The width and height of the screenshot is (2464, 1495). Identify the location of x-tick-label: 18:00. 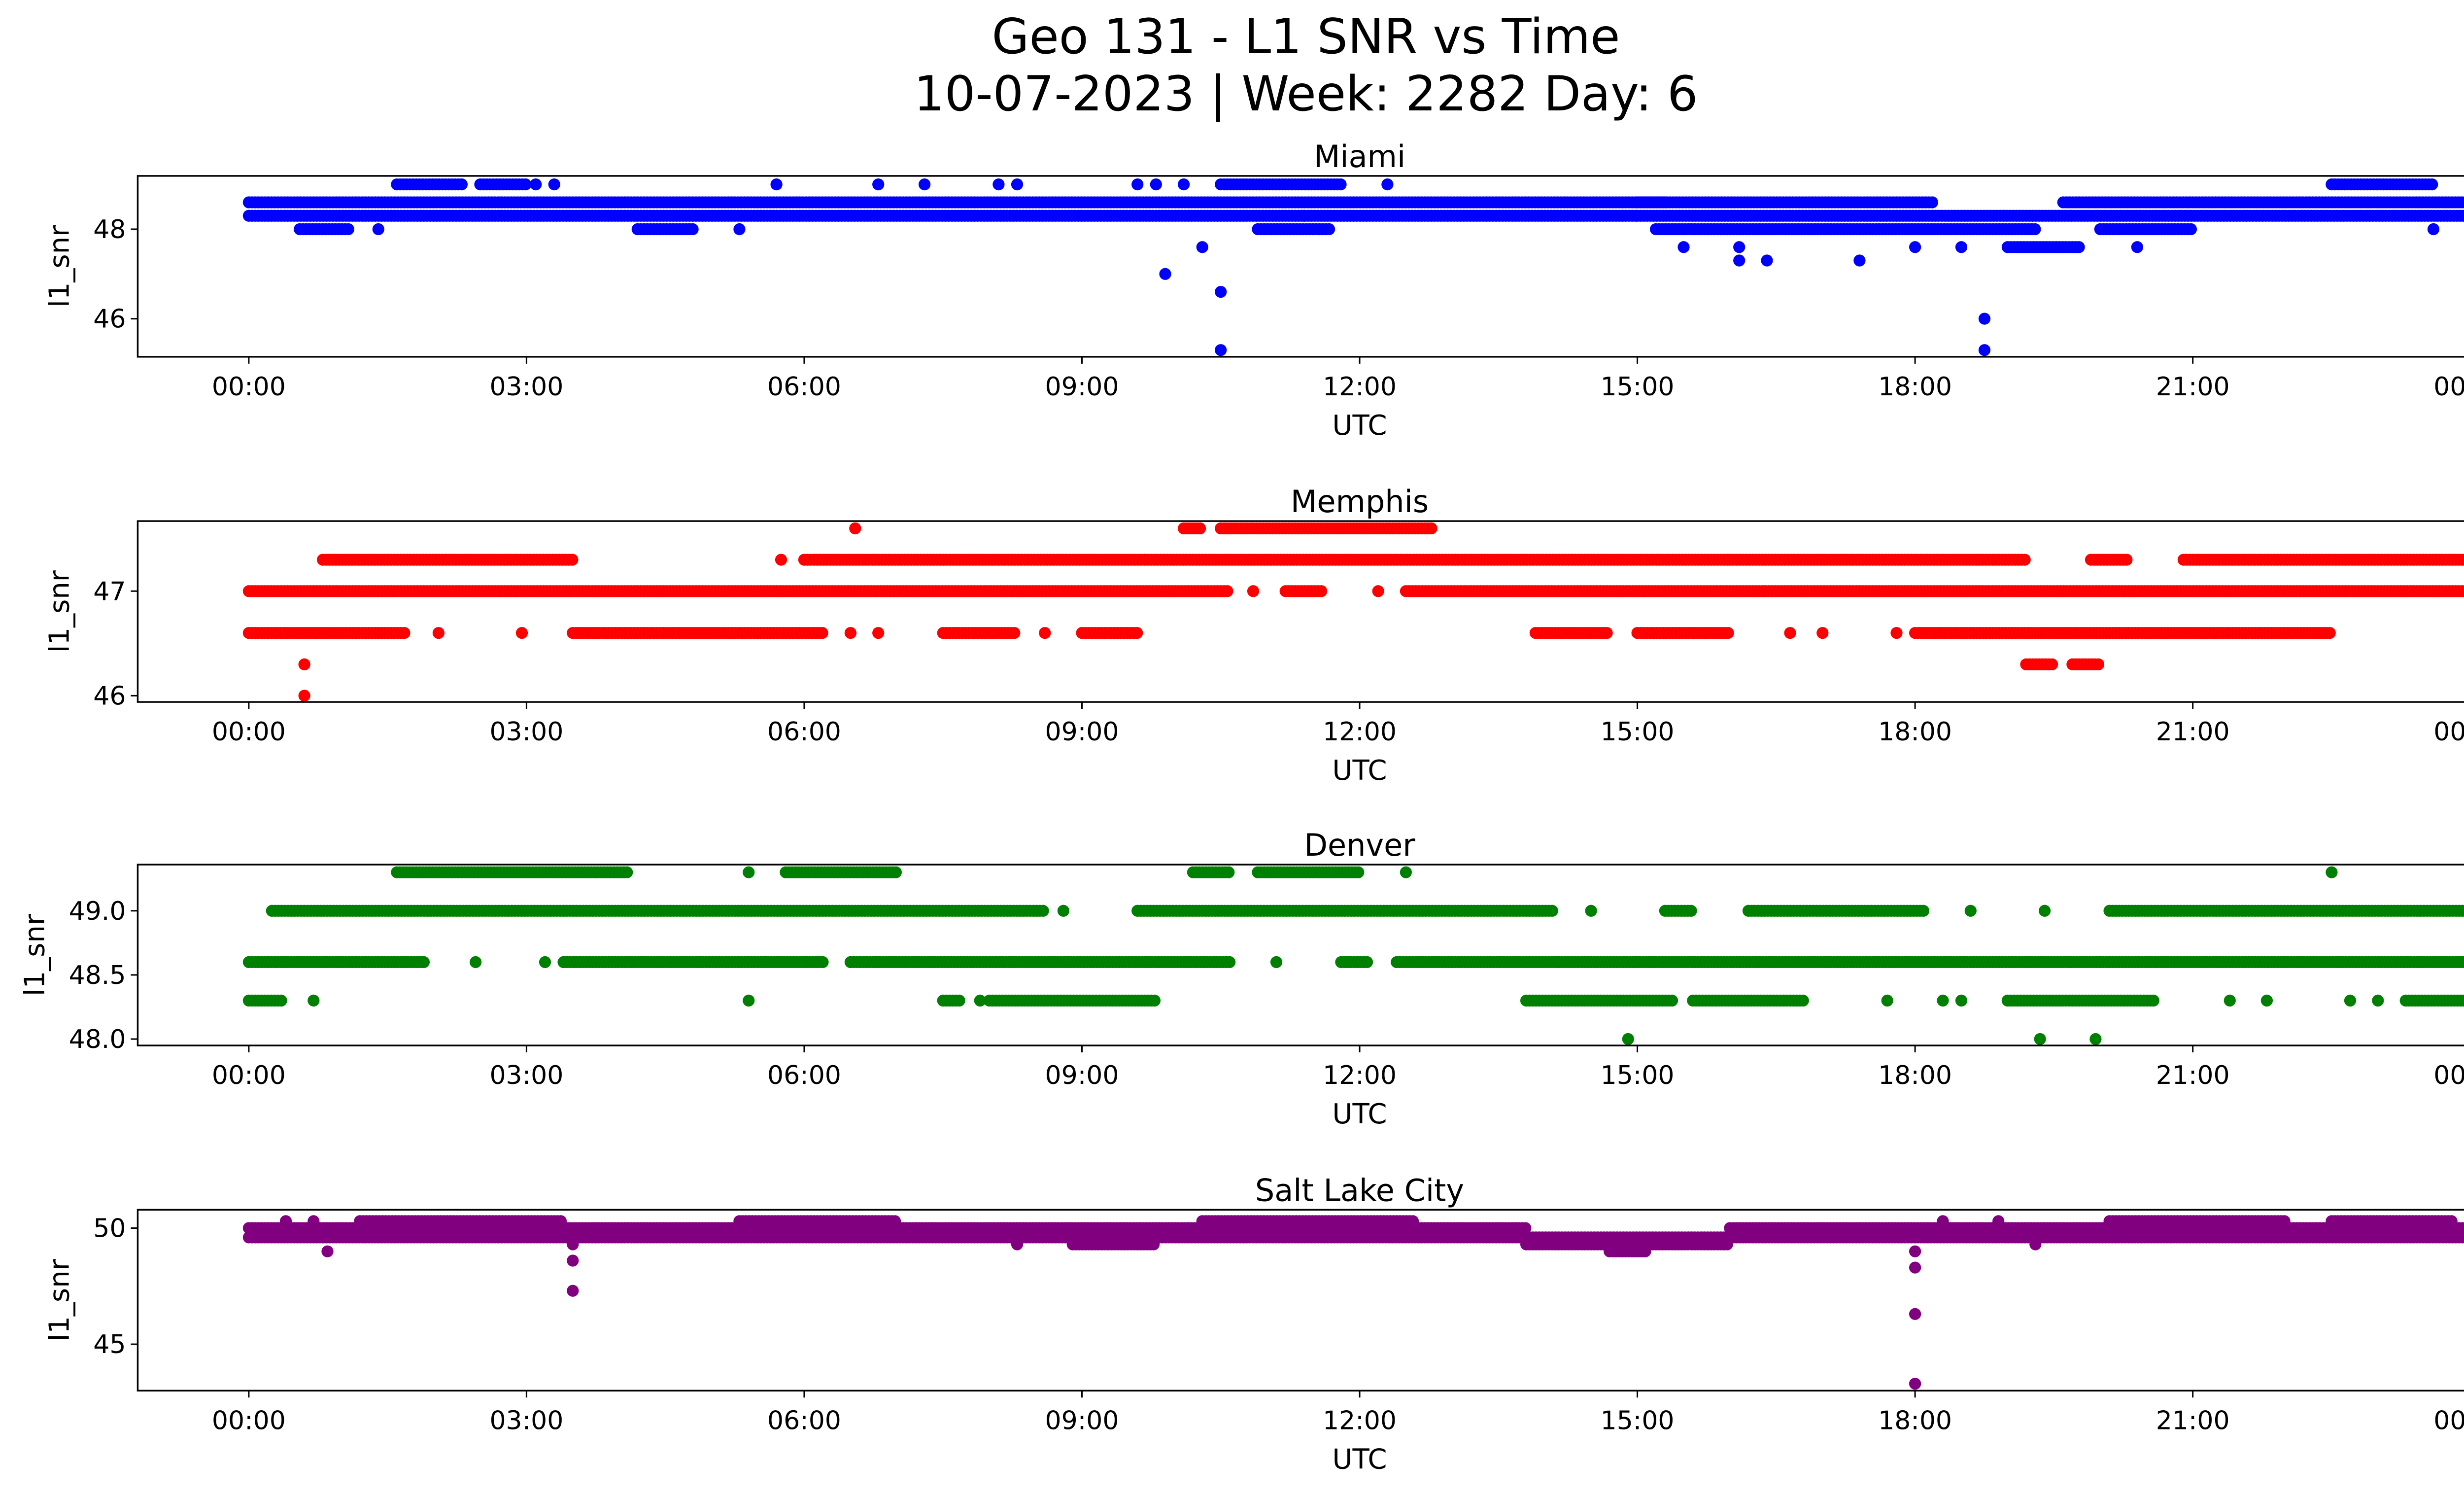
(1915, 1075).